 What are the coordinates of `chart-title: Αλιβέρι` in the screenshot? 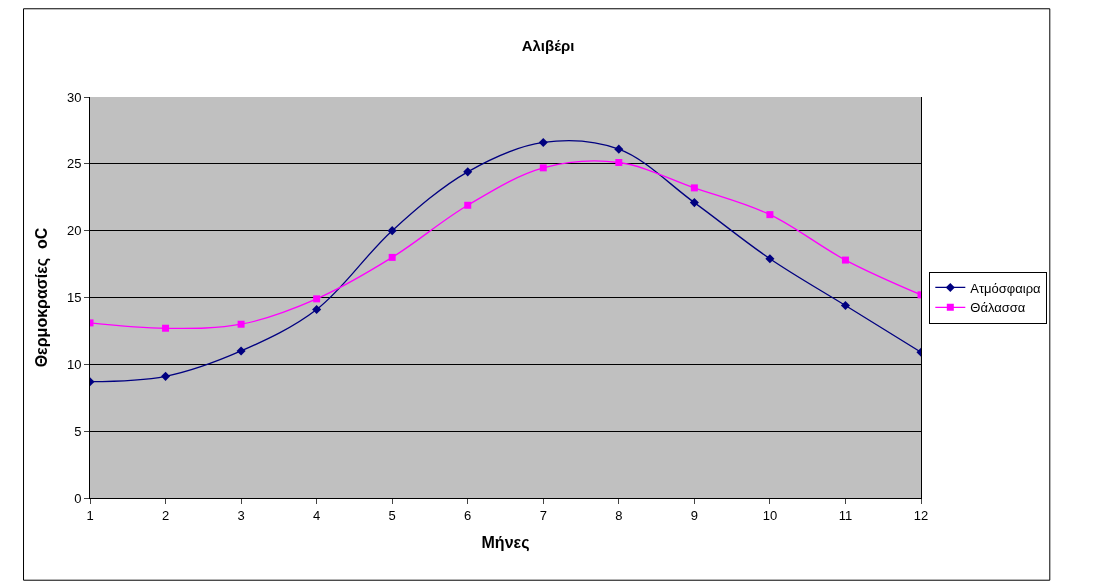 It's located at (548, 46).